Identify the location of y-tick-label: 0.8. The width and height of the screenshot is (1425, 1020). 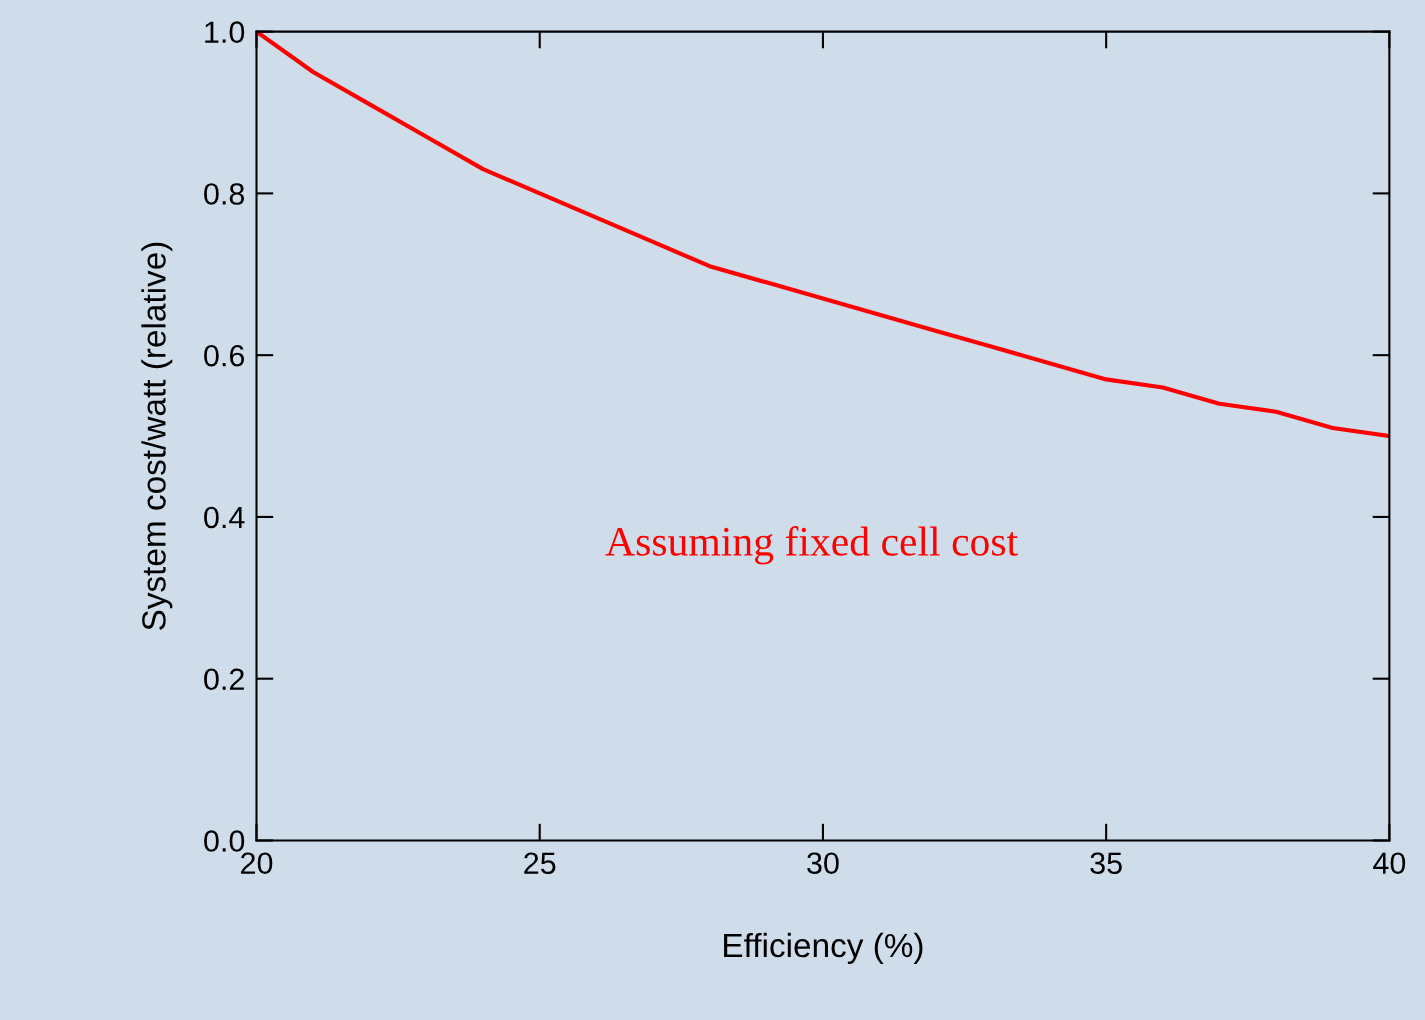
(224, 194).